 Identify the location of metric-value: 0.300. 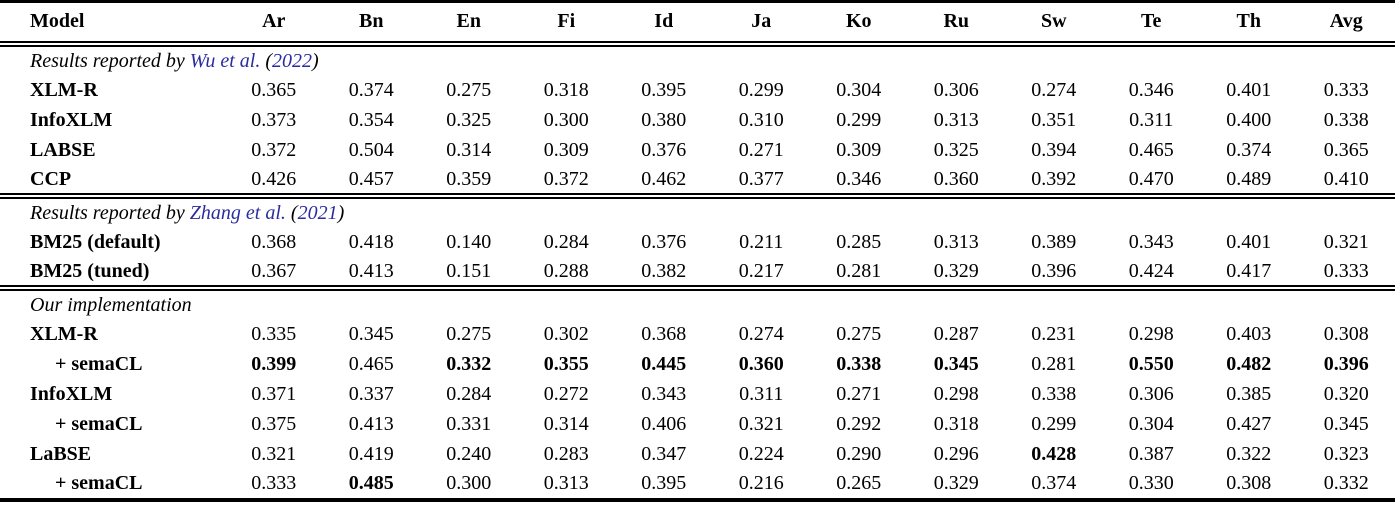
(566, 120).